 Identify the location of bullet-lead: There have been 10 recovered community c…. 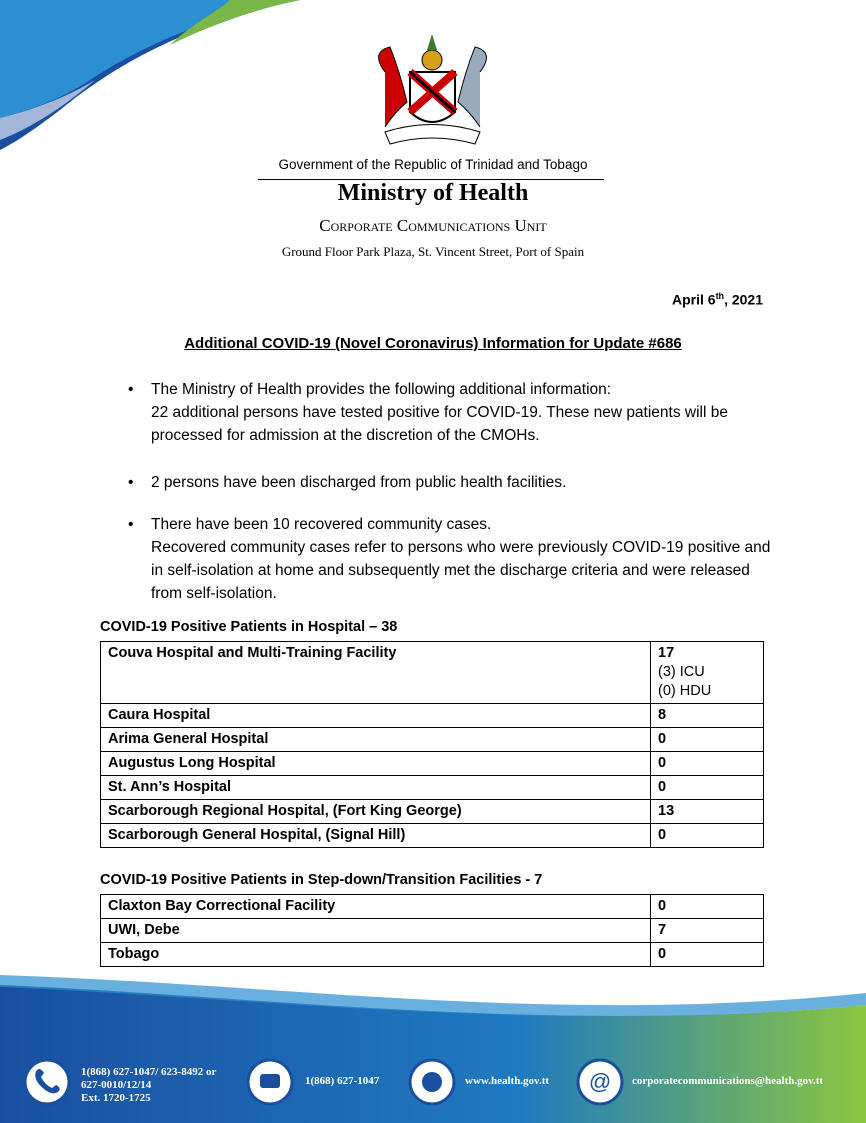
(321, 524).